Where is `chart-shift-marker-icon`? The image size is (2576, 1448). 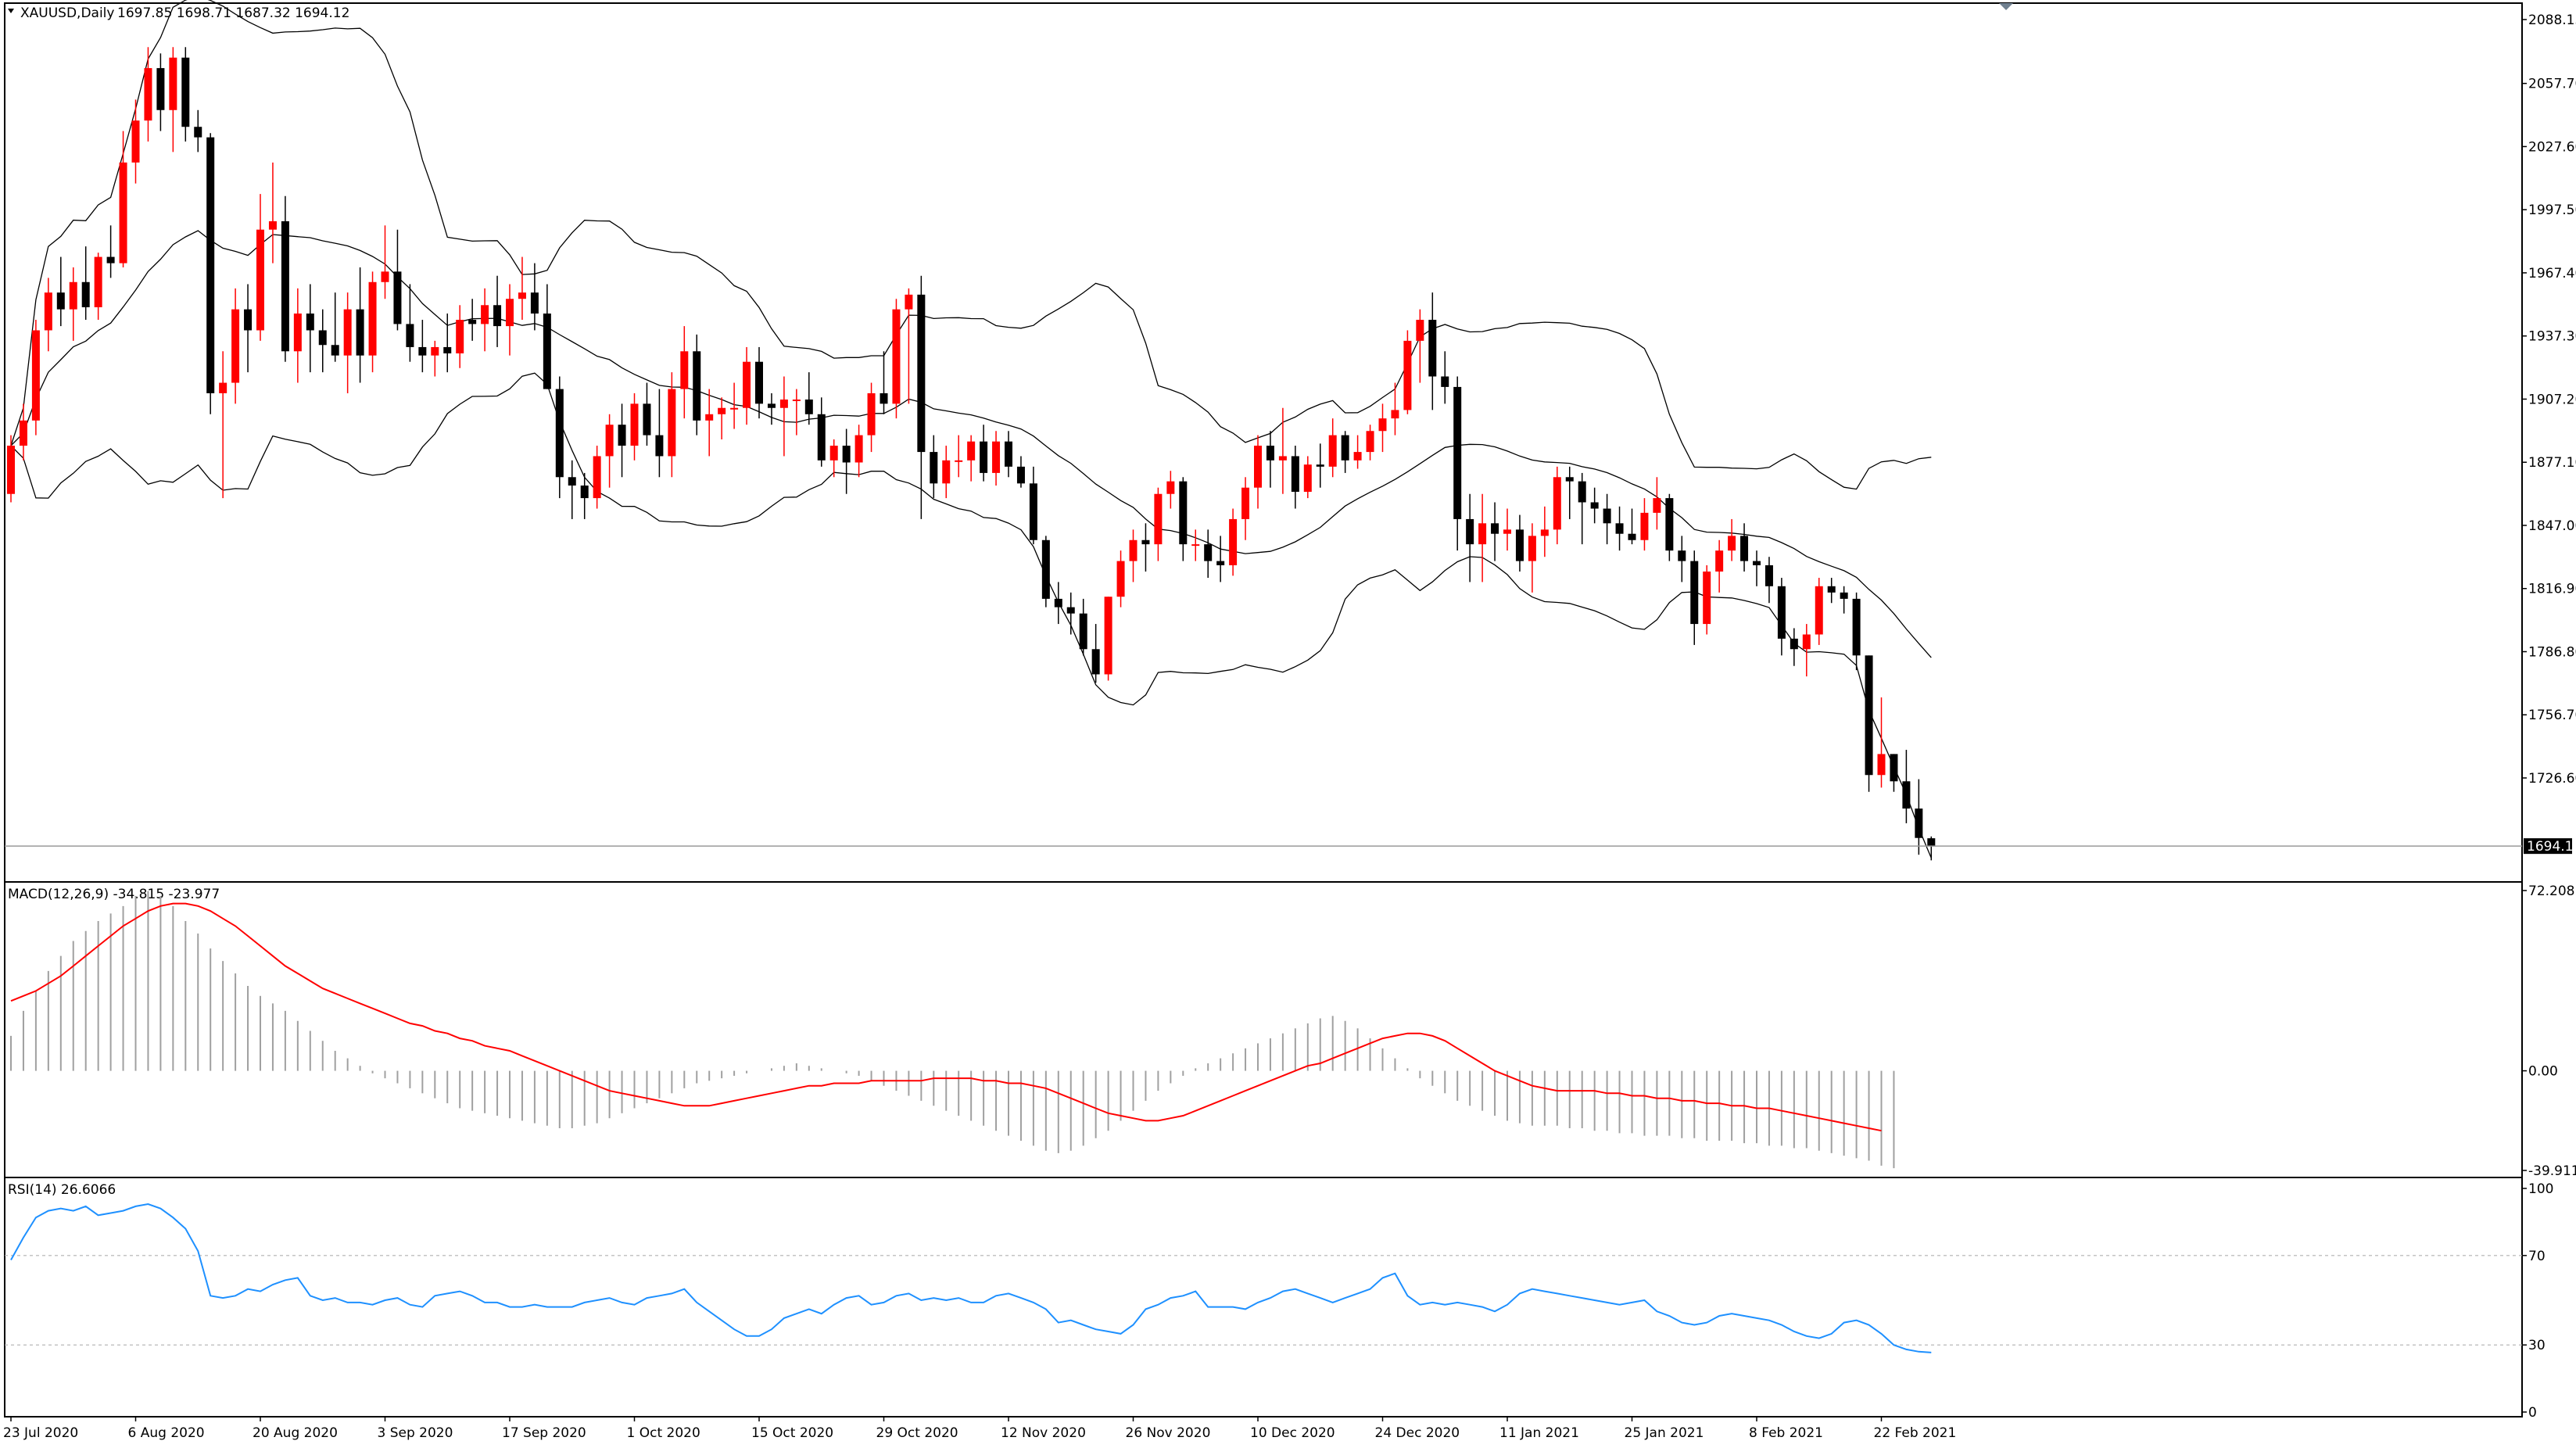
chart-shift-marker-icon is located at coordinates (2006, 6).